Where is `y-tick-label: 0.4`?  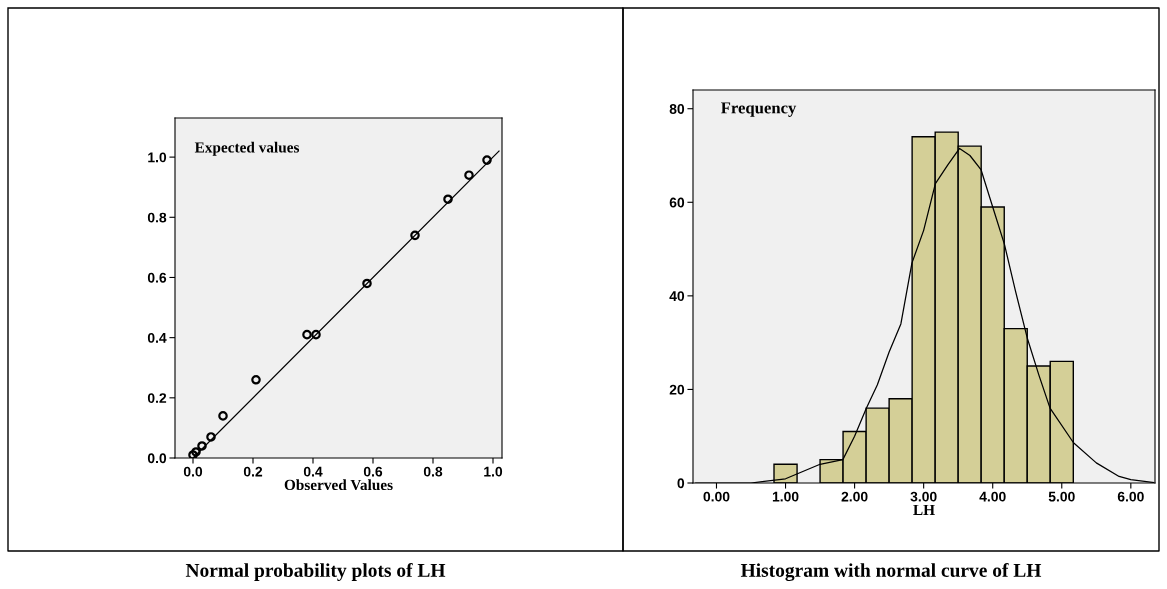
y-tick-label: 0.4 is located at coordinates (157, 337).